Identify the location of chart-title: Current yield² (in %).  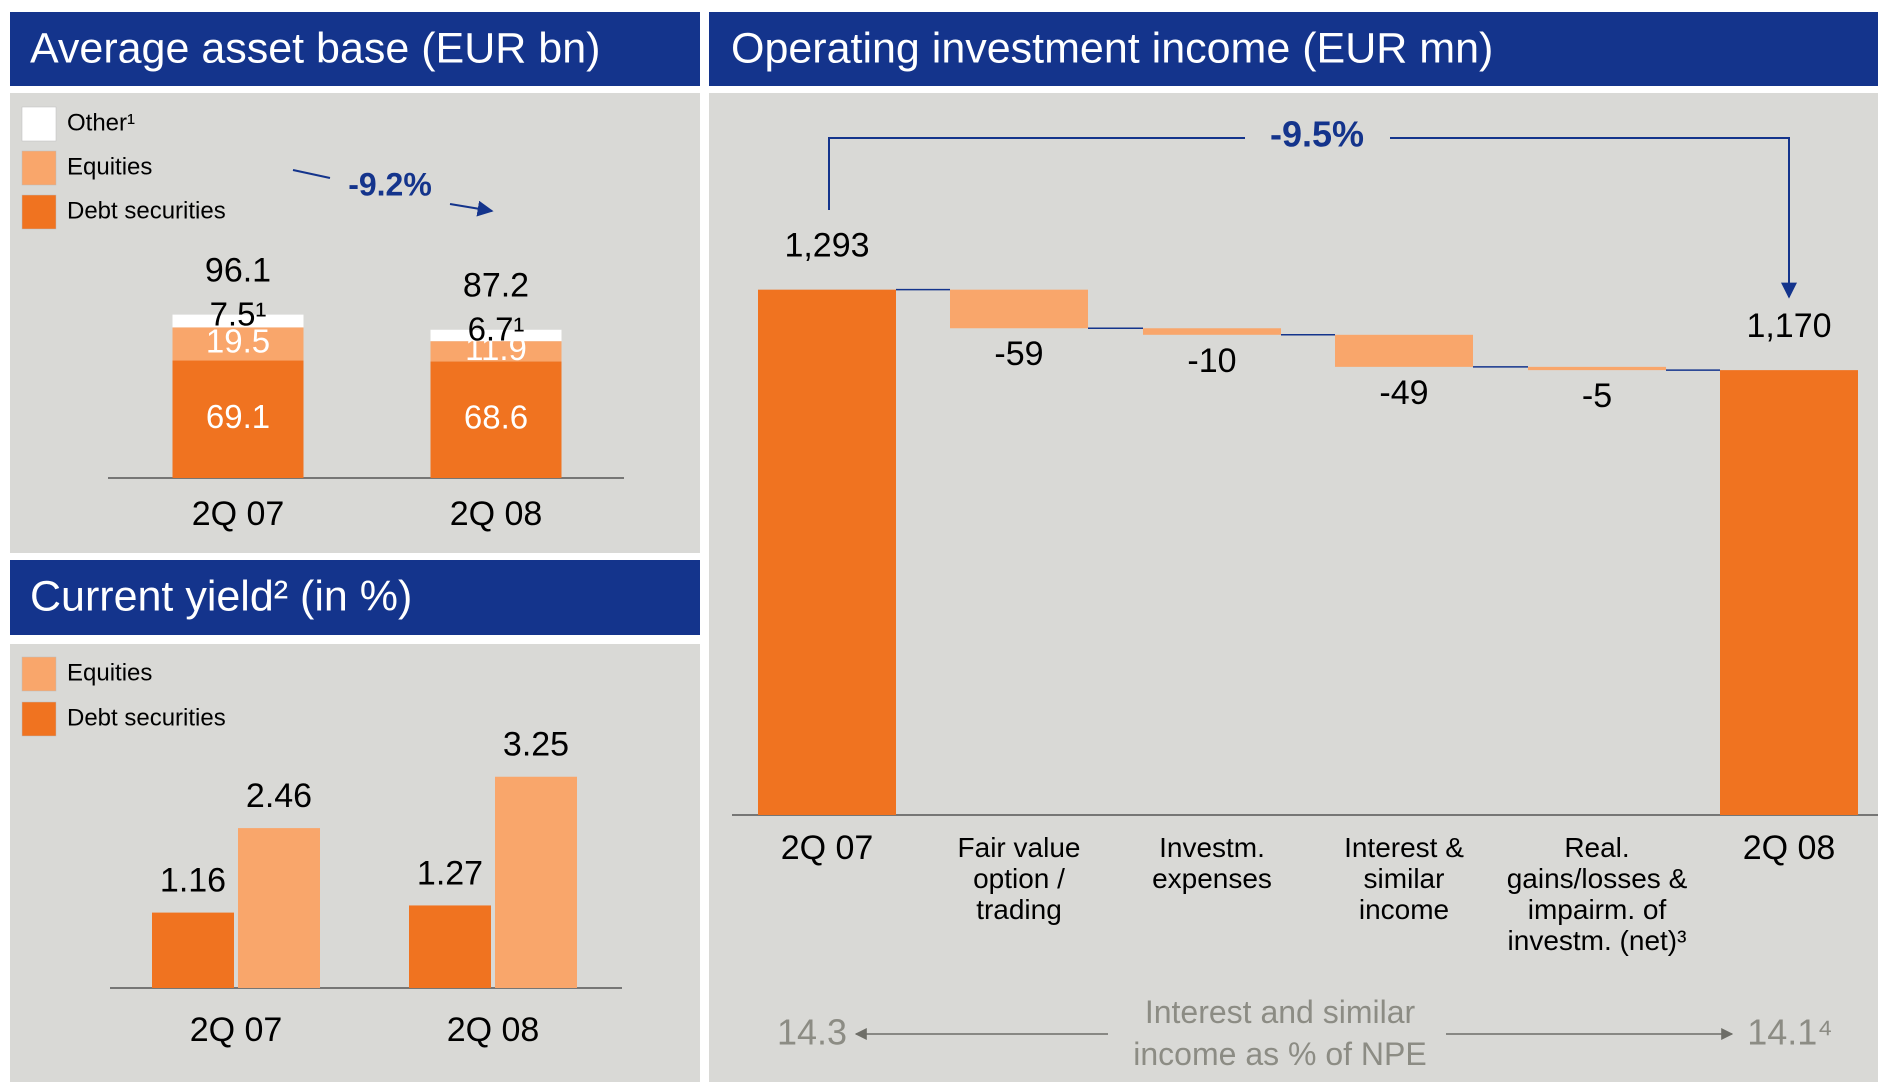
(221, 596).